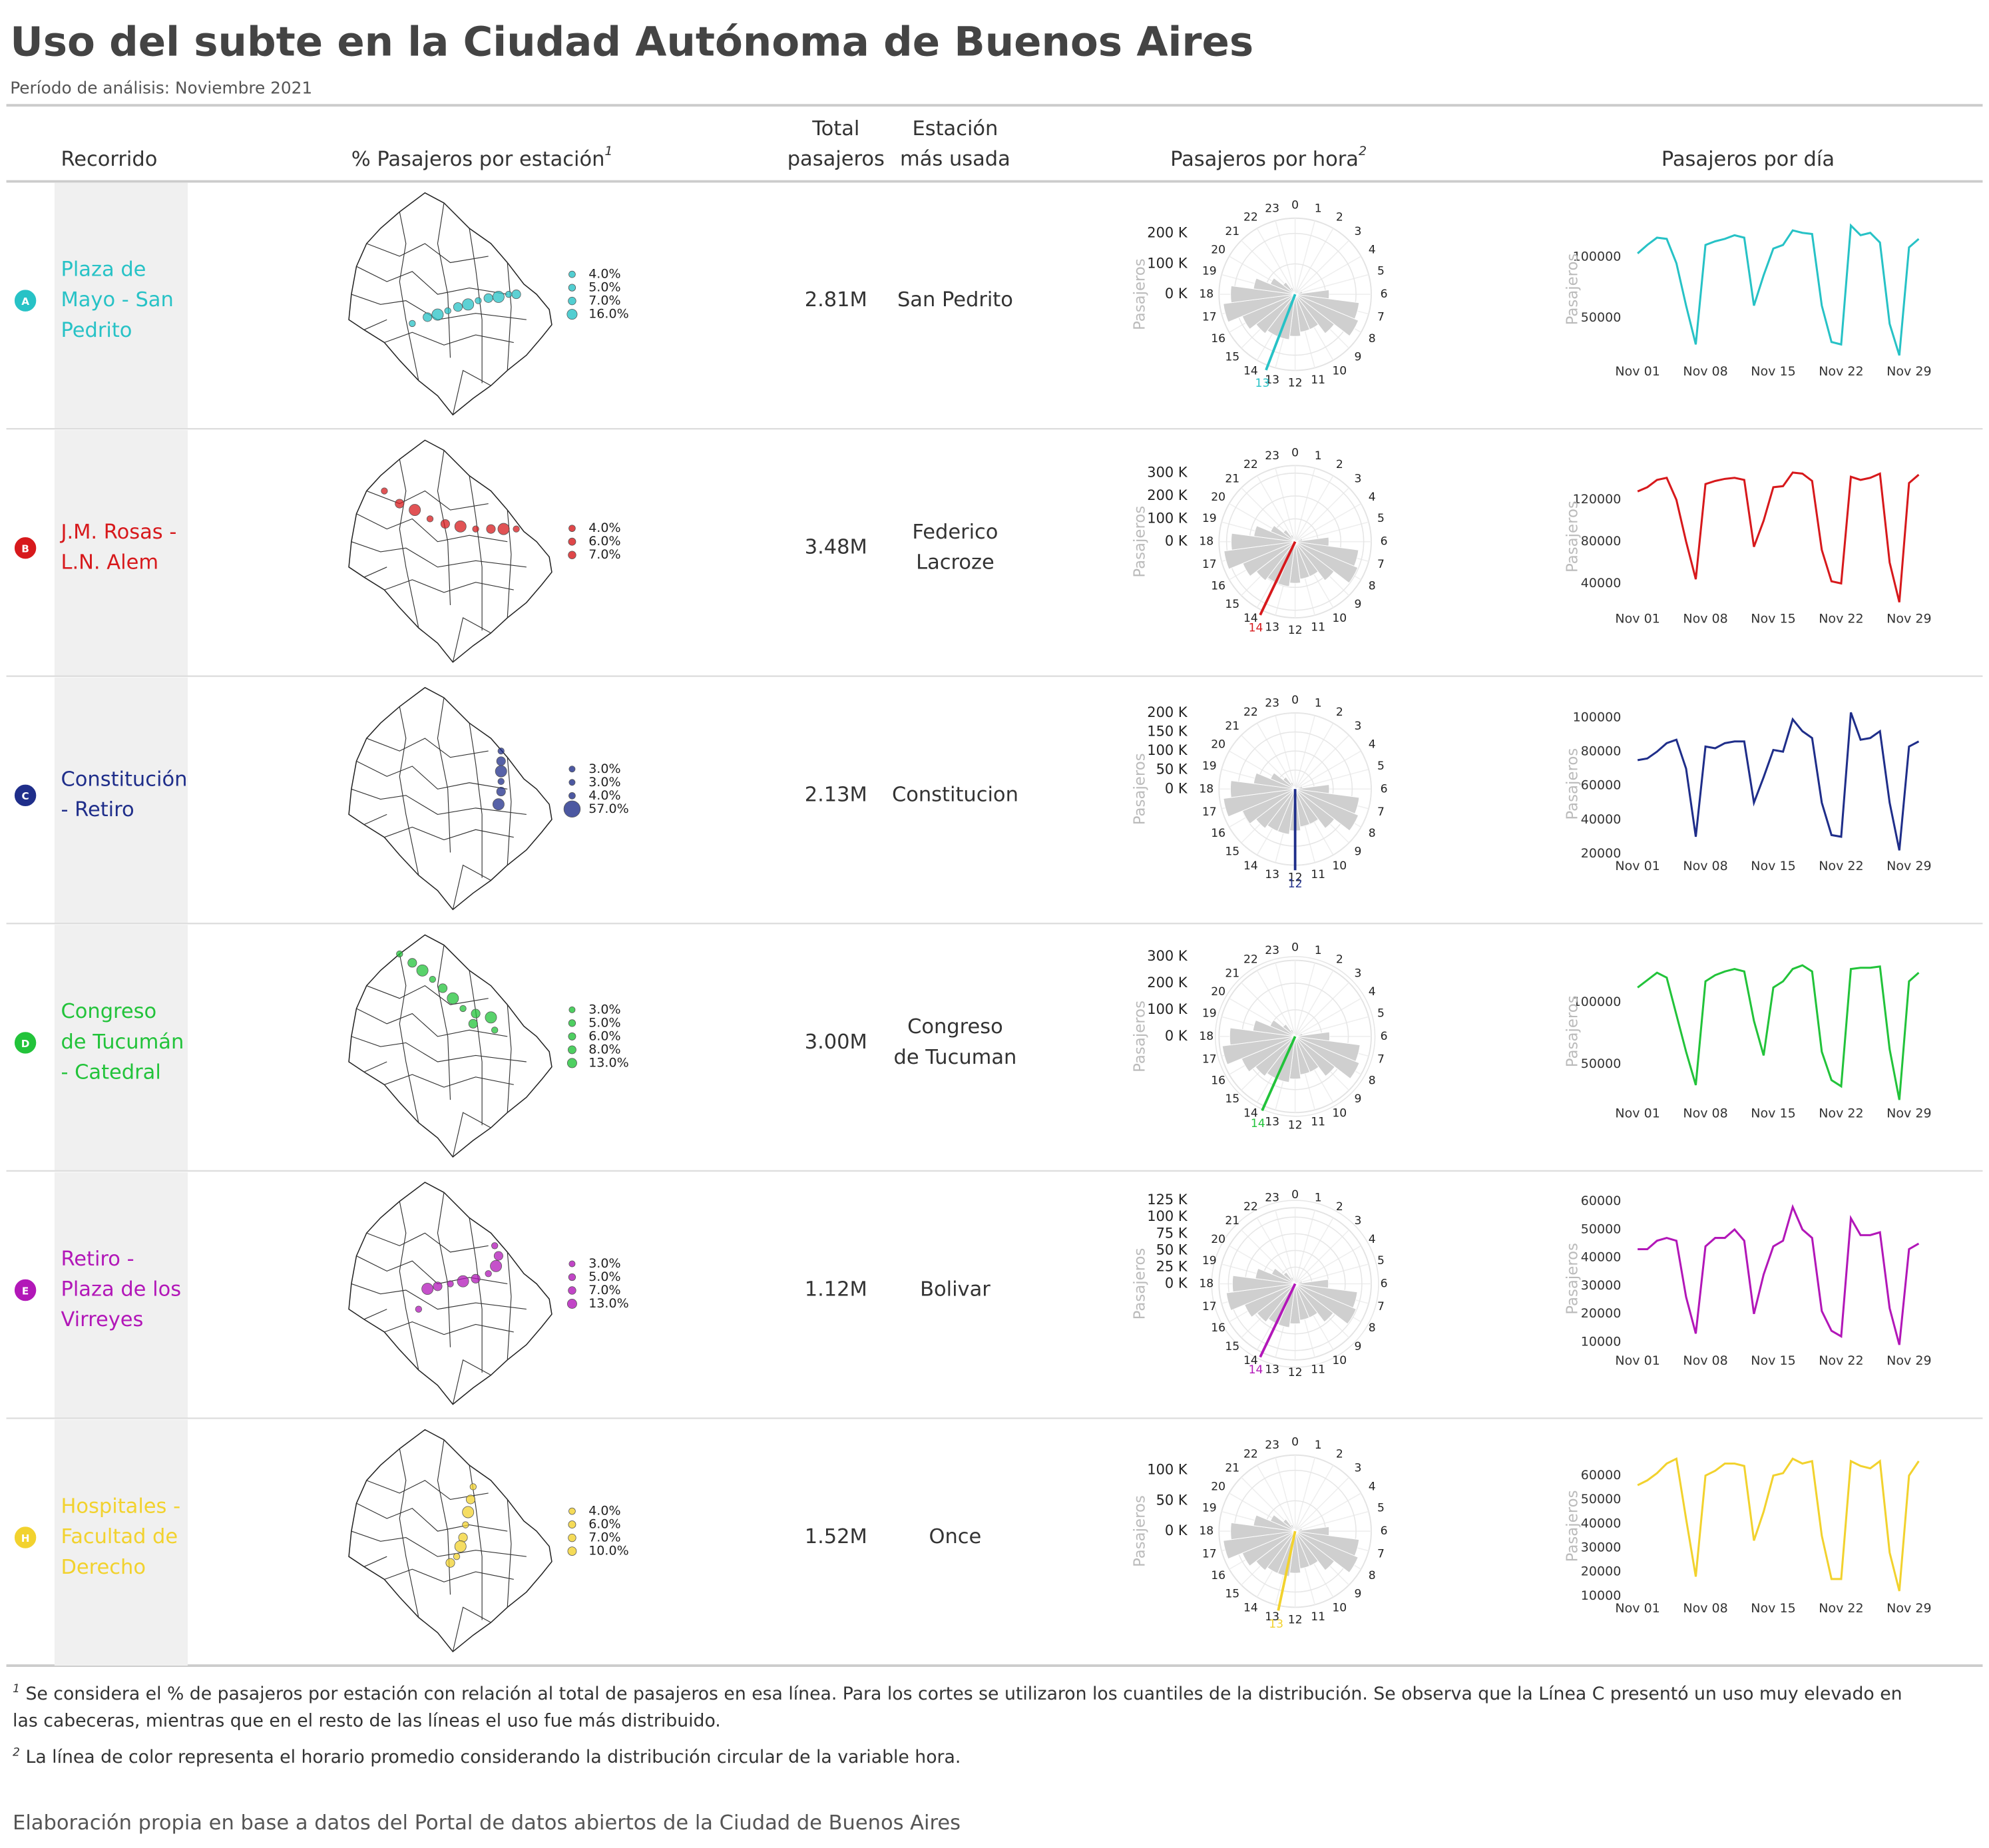  What do you see at coordinates (1773, 1609) in the screenshot?
I see `x-tick-label: Nov 15` at bounding box center [1773, 1609].